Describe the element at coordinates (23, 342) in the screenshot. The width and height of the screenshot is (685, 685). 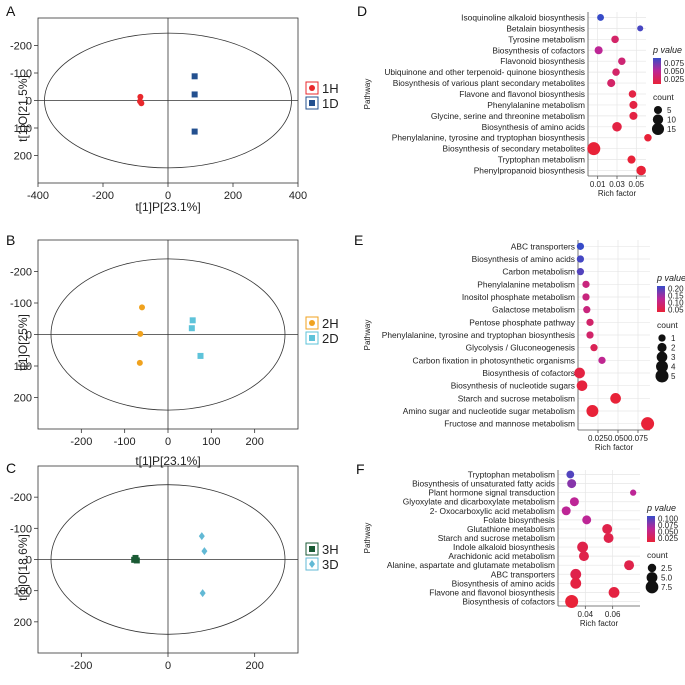
I see `y-axis-label: t[1]O[25%]` at that location.